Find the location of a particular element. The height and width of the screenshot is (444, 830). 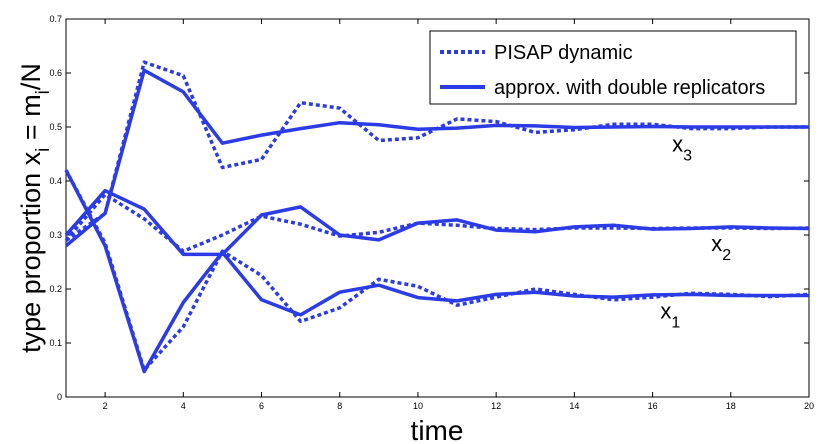

x-tick-label: 12 is located at coordinates (496, 406).